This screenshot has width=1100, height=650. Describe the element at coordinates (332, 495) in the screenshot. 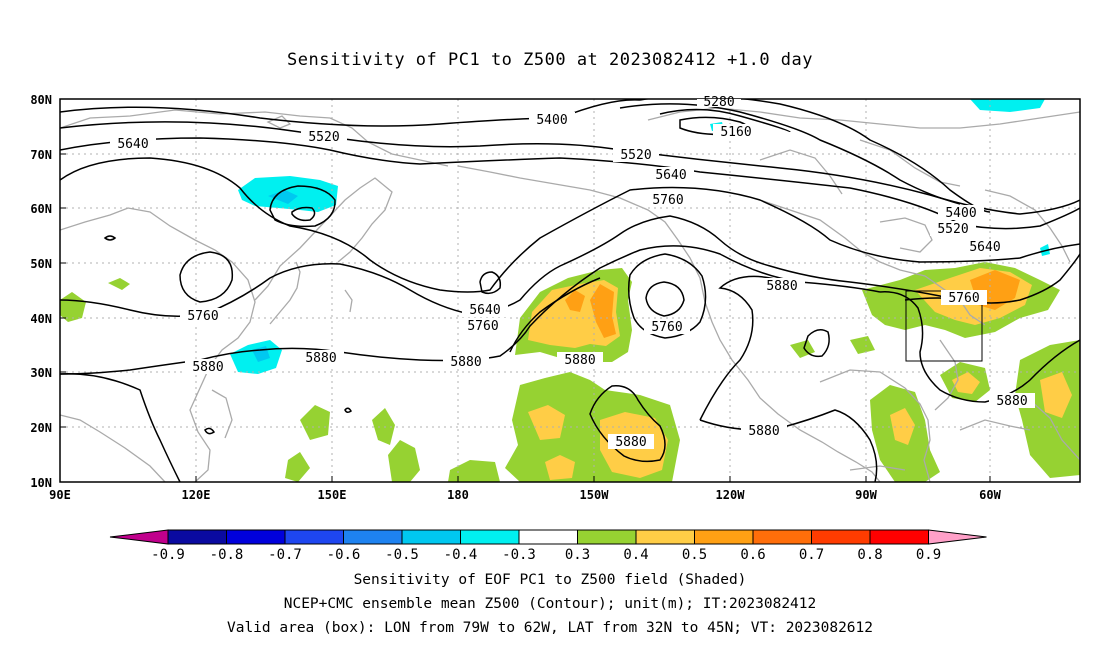

I see `lon-label: 150E` at that location.